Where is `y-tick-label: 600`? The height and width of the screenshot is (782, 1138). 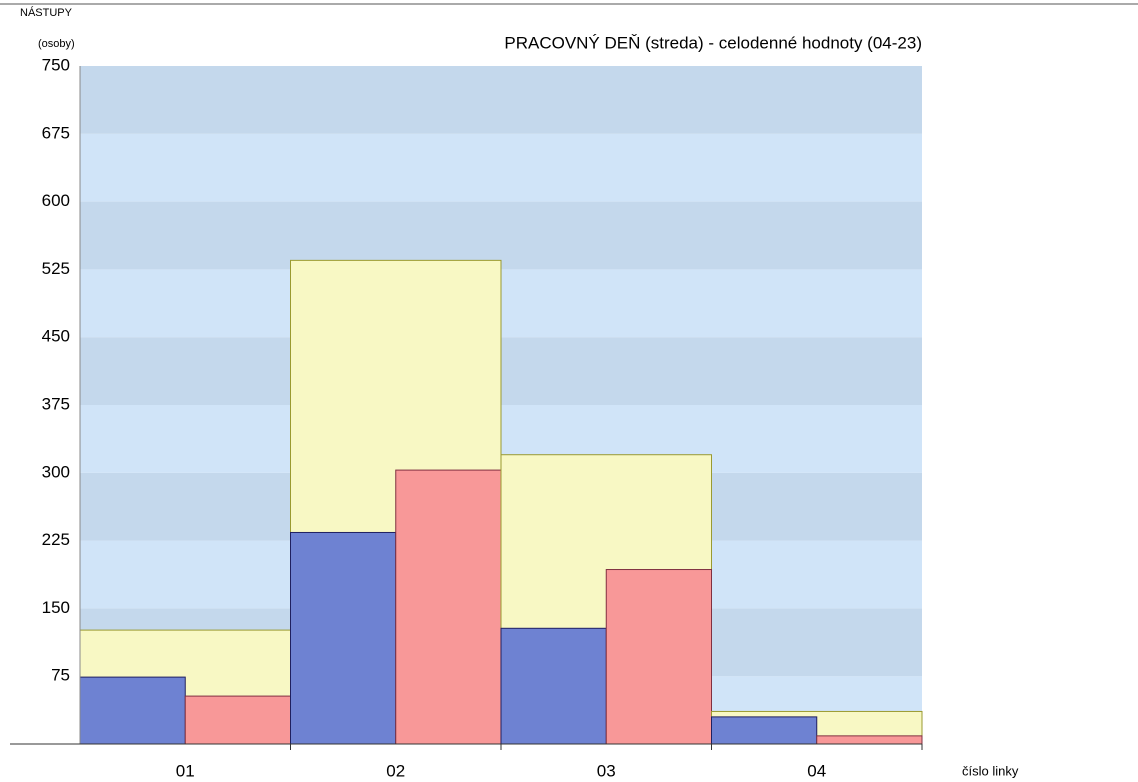 y-tick-label: 600 is located at coordinates (56, 200).